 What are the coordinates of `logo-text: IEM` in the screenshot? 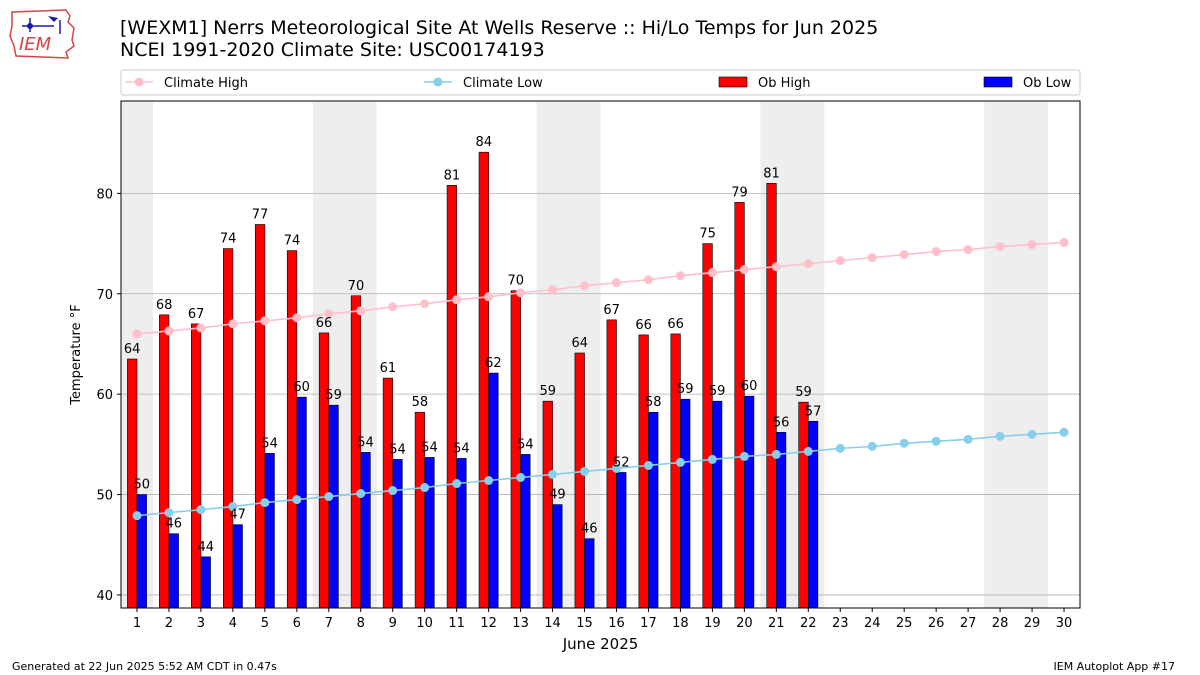 It's located at (35, 44).